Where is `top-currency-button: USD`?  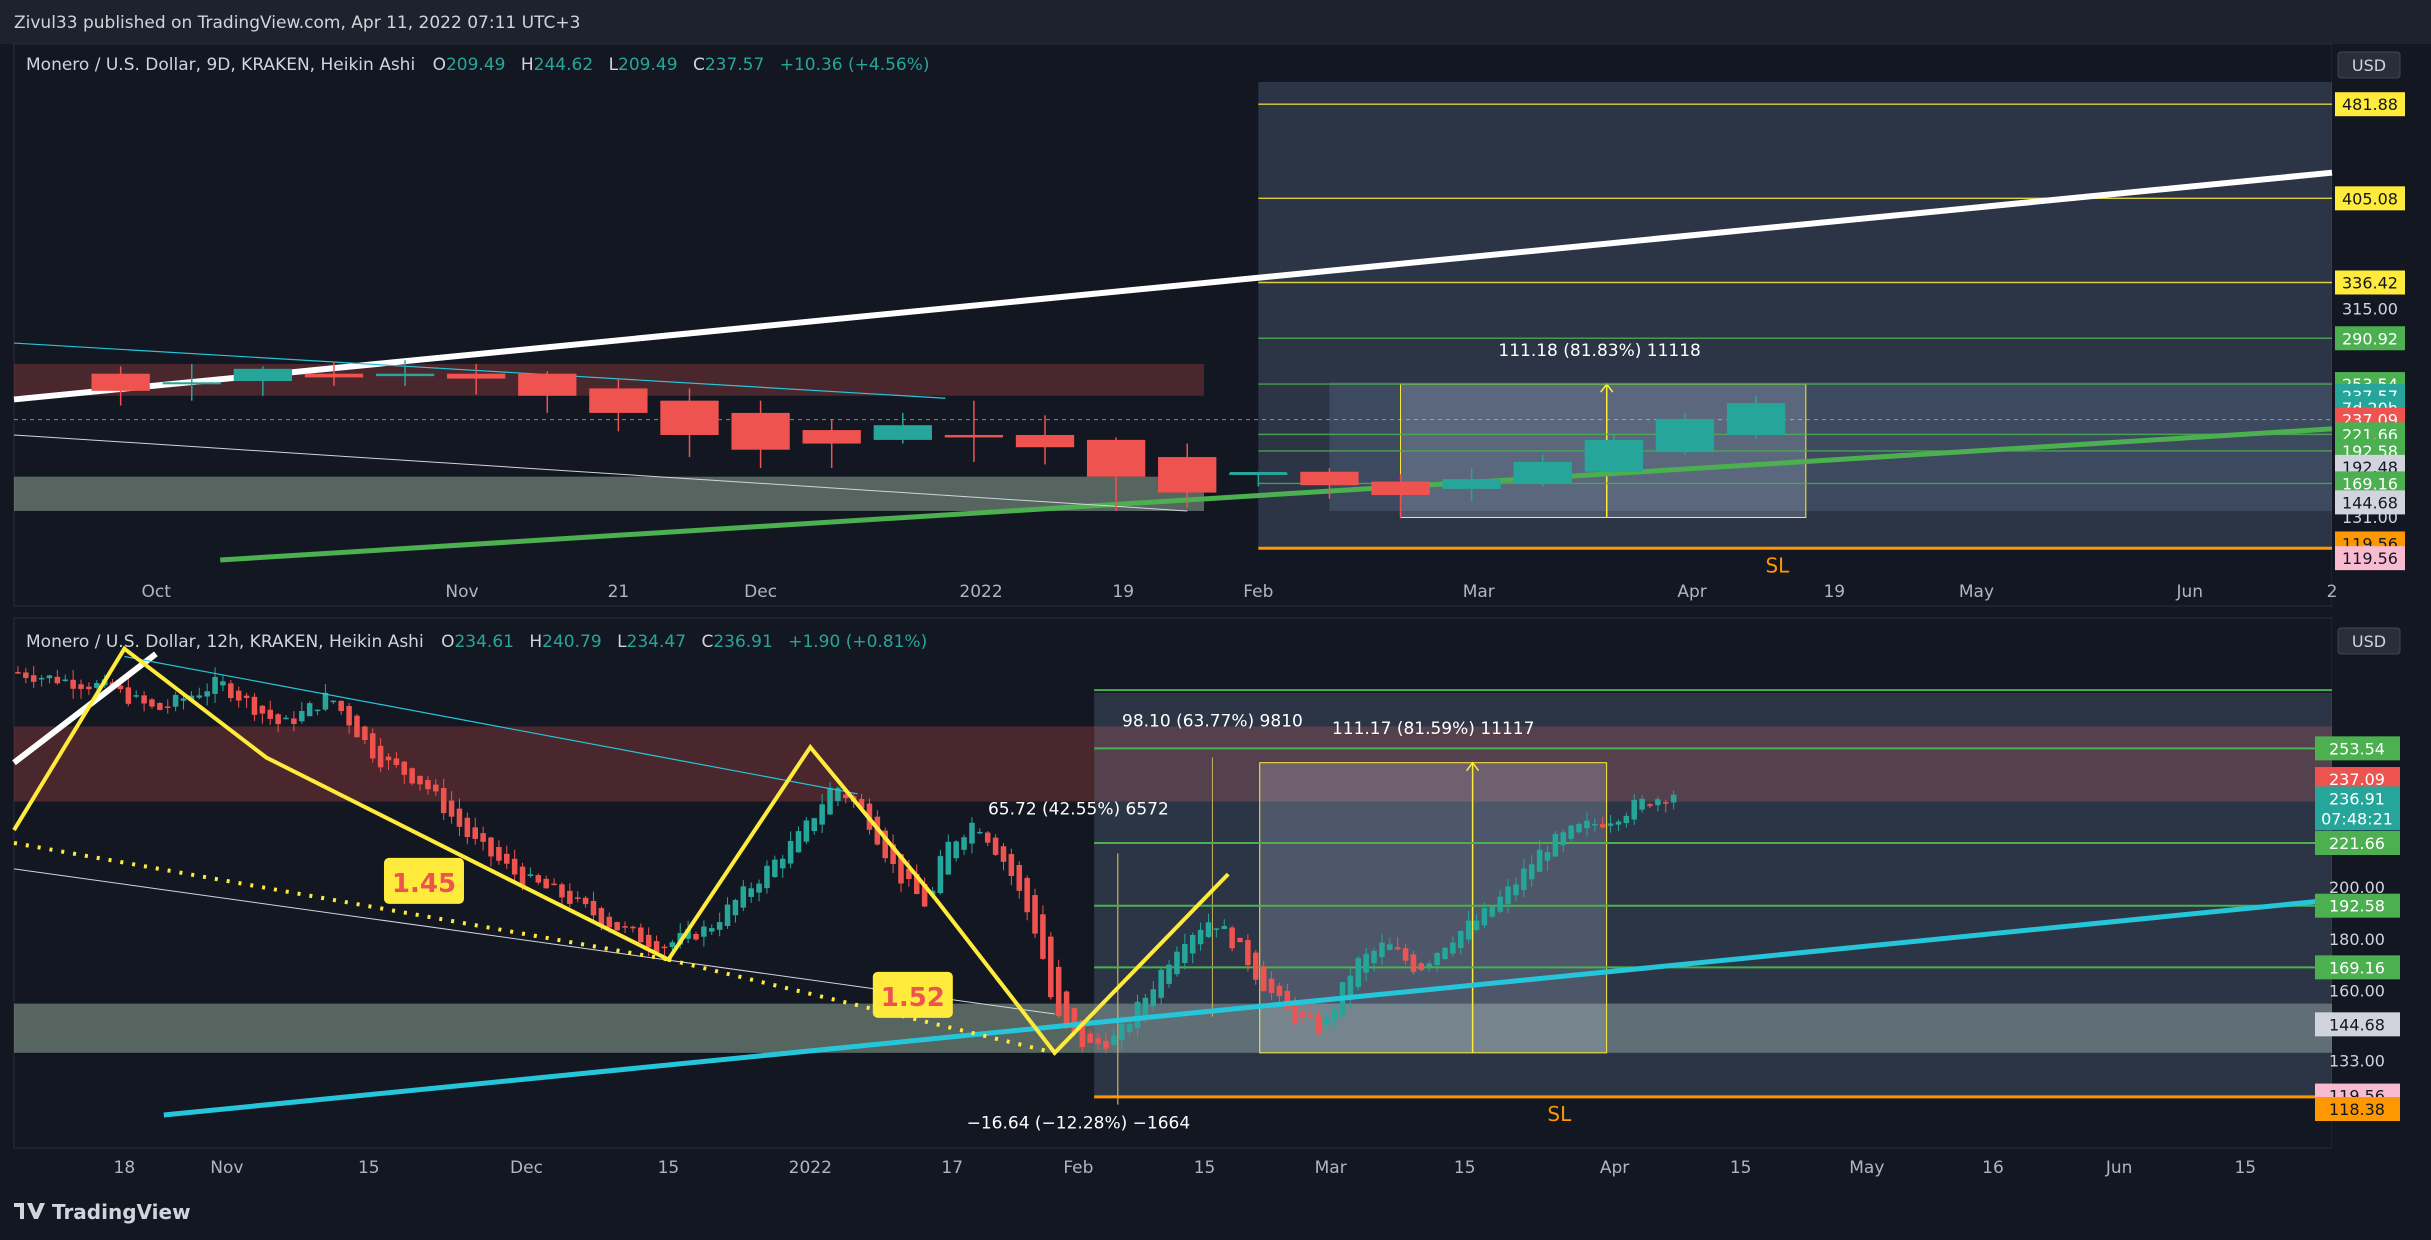
top-currency-button: USD is located at coordinates (2369, 65).